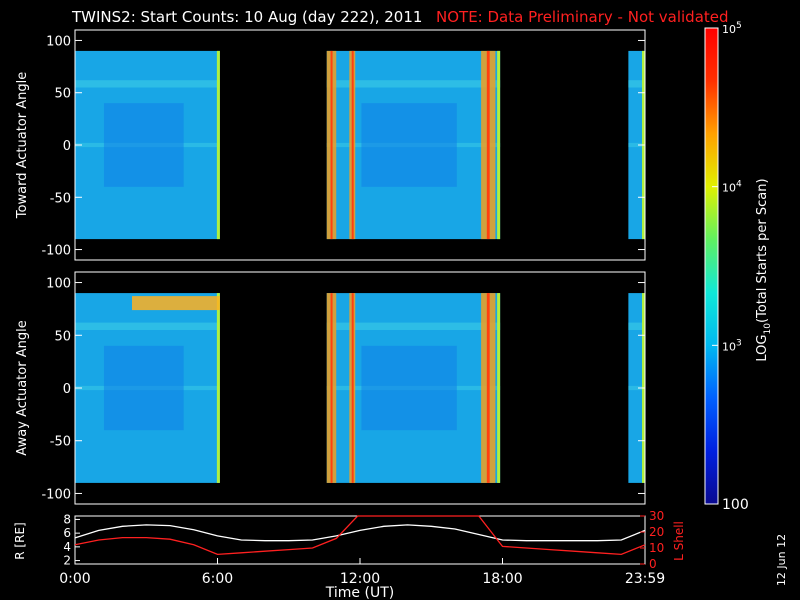  What do you see at coordinates (502, 579) in the screenshot?
I see `x-tick-label: 18:00` at bounding box center [502, 579].